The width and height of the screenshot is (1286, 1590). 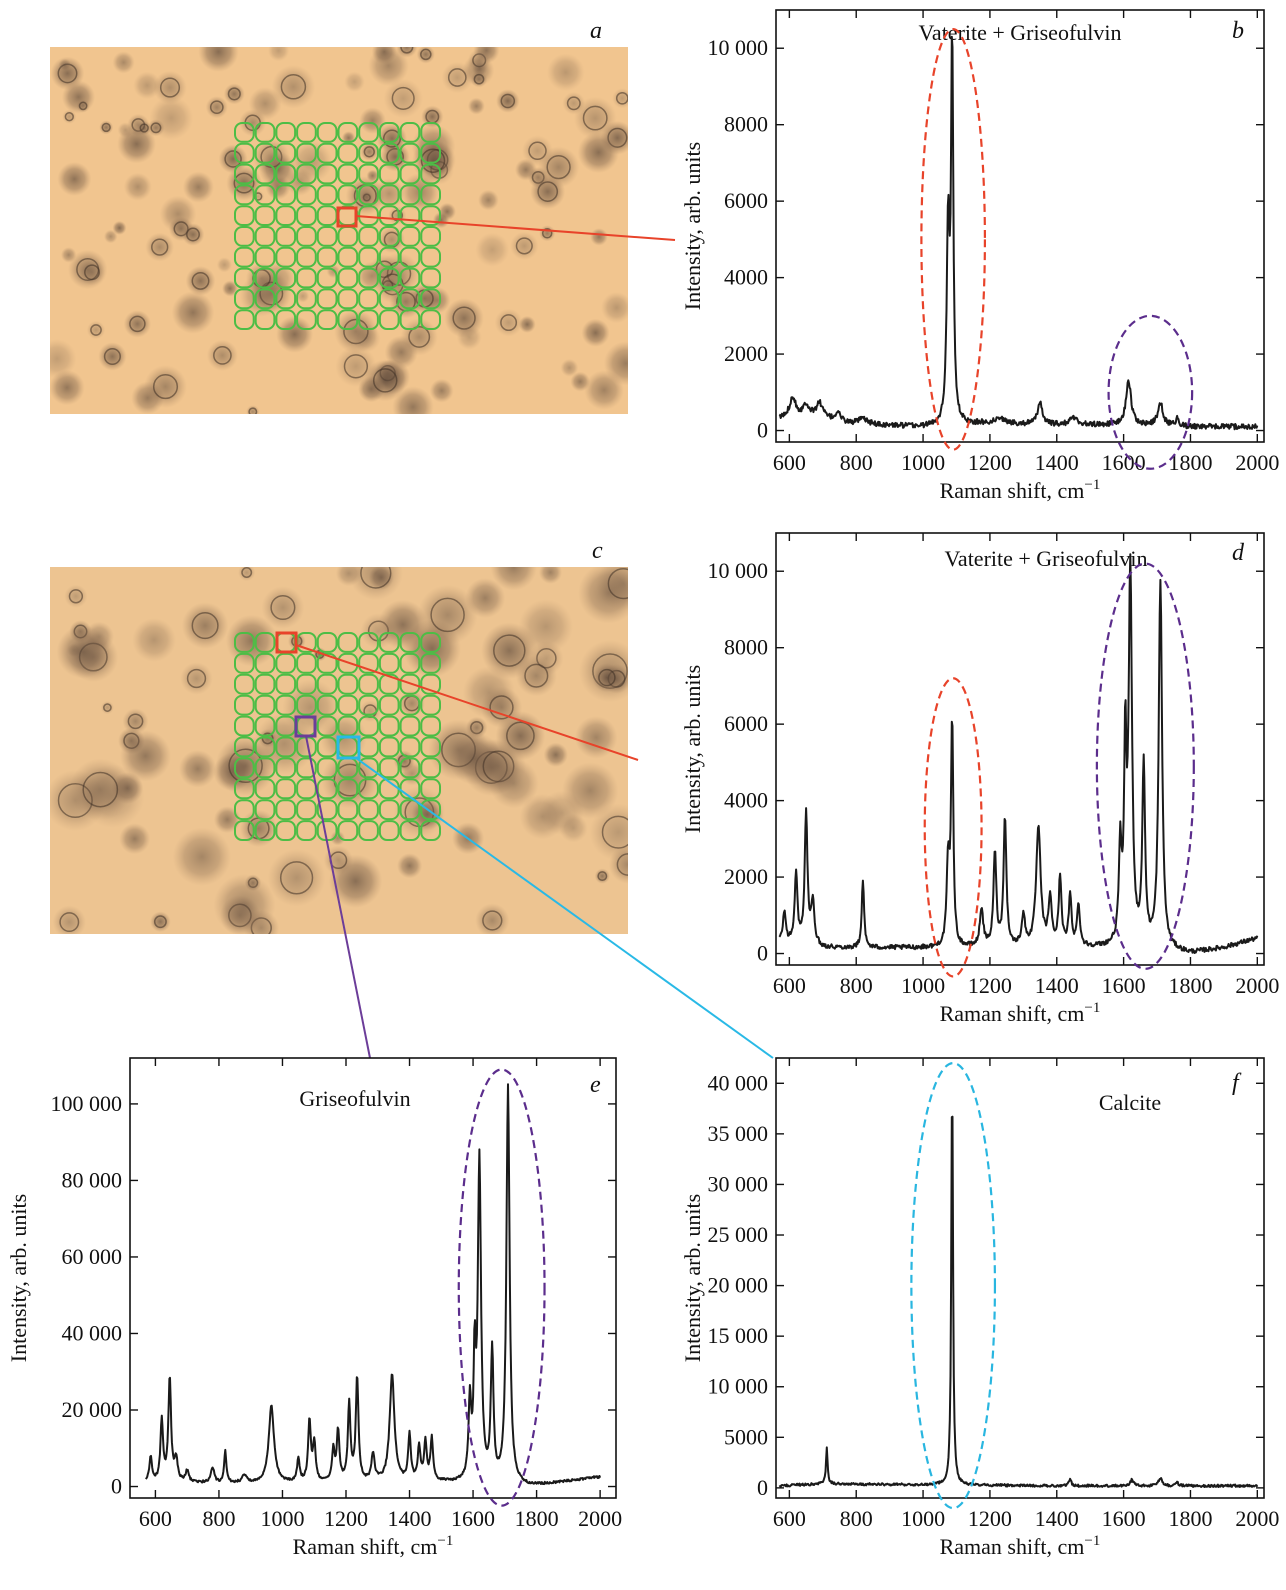 What do you see at coordinates (305, 726) in the screenshot?
I see `selected-point-marker-purple` at bounding box center [305, 726].